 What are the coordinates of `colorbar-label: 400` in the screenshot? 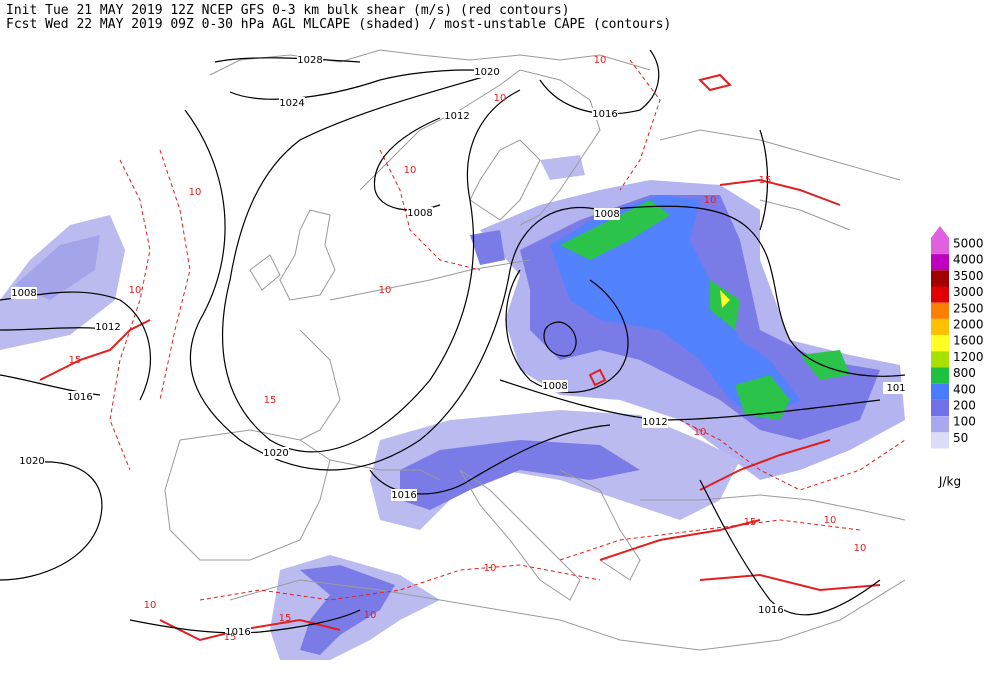 It's located at (964, 389).